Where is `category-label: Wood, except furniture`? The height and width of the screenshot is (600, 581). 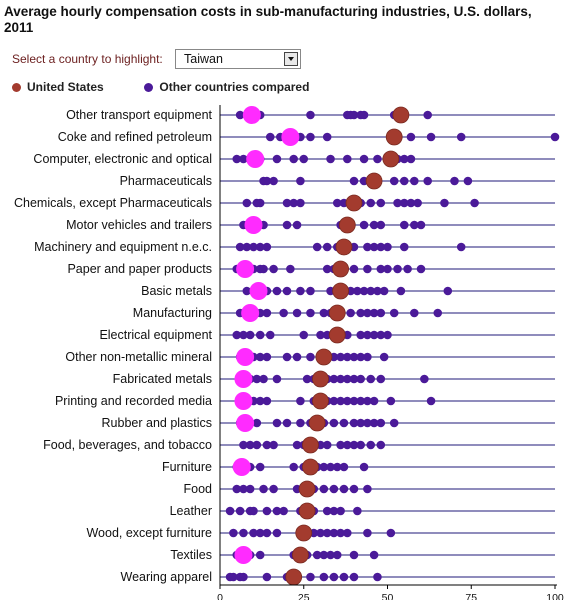 category-label: Wood, except furniture is located at coordinates (149, 533).